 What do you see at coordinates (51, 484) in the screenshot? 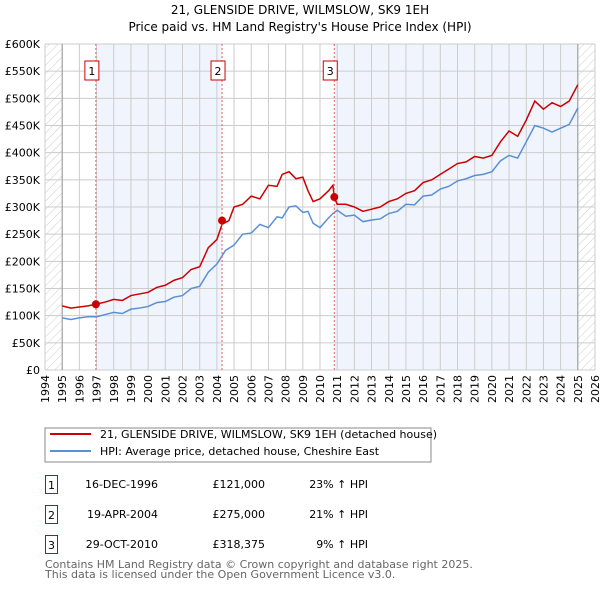
I see `sale-number-badge: 1` at bounding box center [51, 484].